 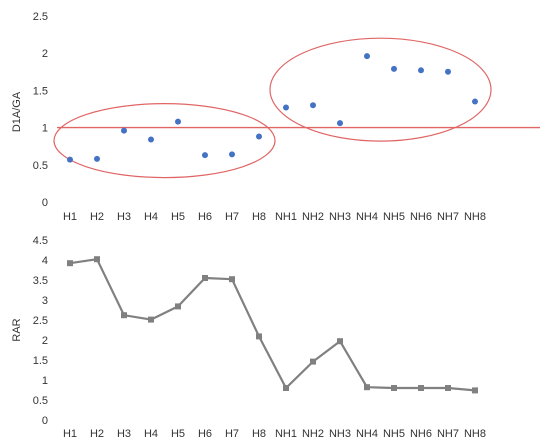 What do you see at coordinates (164, 141) in the screenshot?
I see `group-ellipse-h` at bounding box center [164, 141].